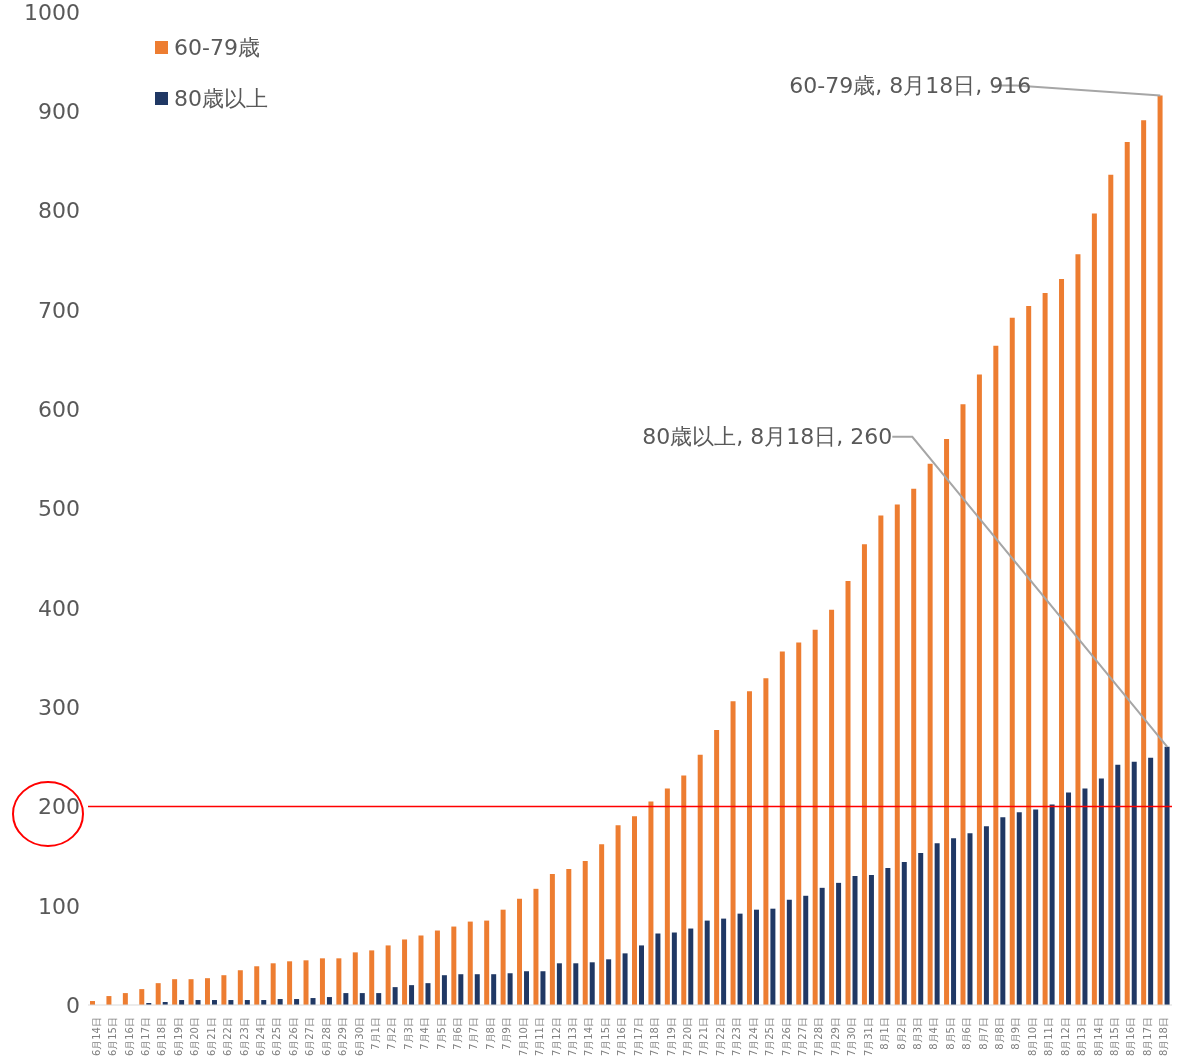 The image size is (1178, 1061). Describe the element at coordinates (885, 1033) in the screenshot. I see `x-tick-label: 8月1日` at that location.